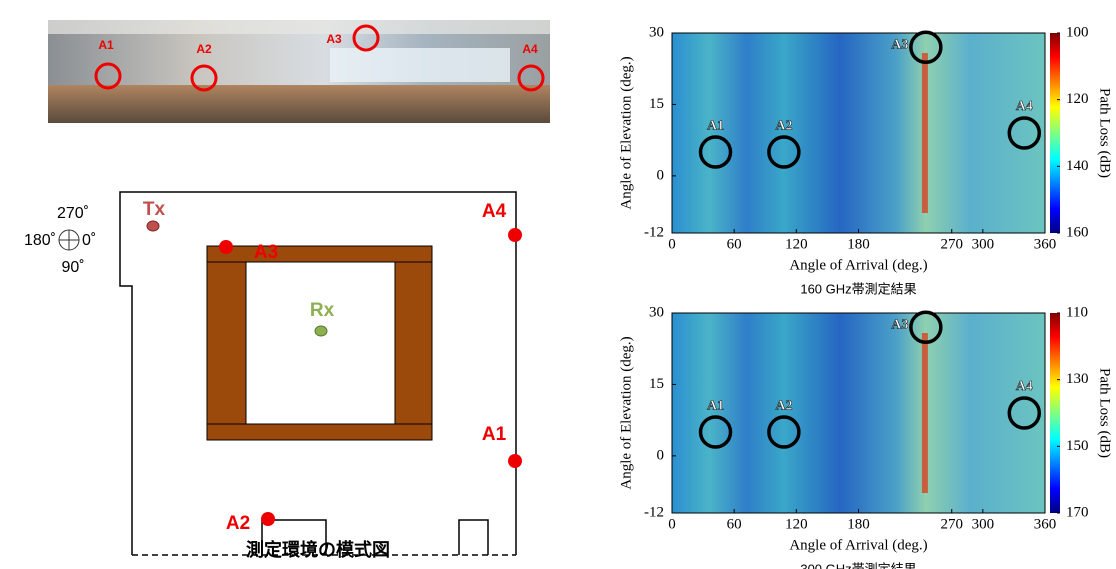 The height and width of the screenshot is (569, 1116). What do you see at coordinates (322, 310) in the screenshot?
I see `rx-label: Rx` at bounding box center [322, 310].